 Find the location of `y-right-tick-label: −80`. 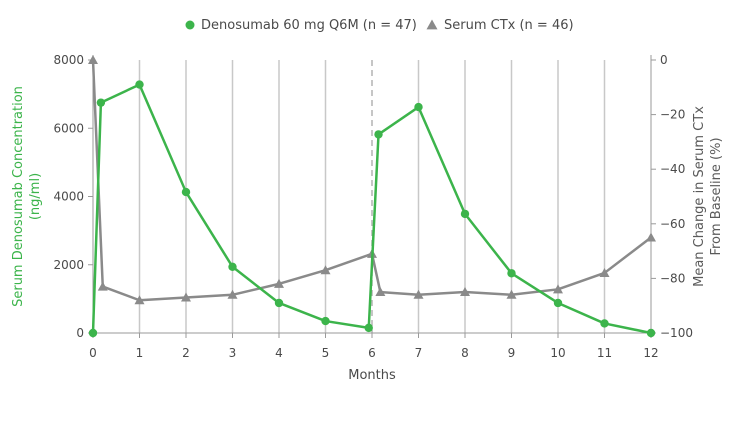

y-right-tick-label: −80 is located at coordinates (672, 278).